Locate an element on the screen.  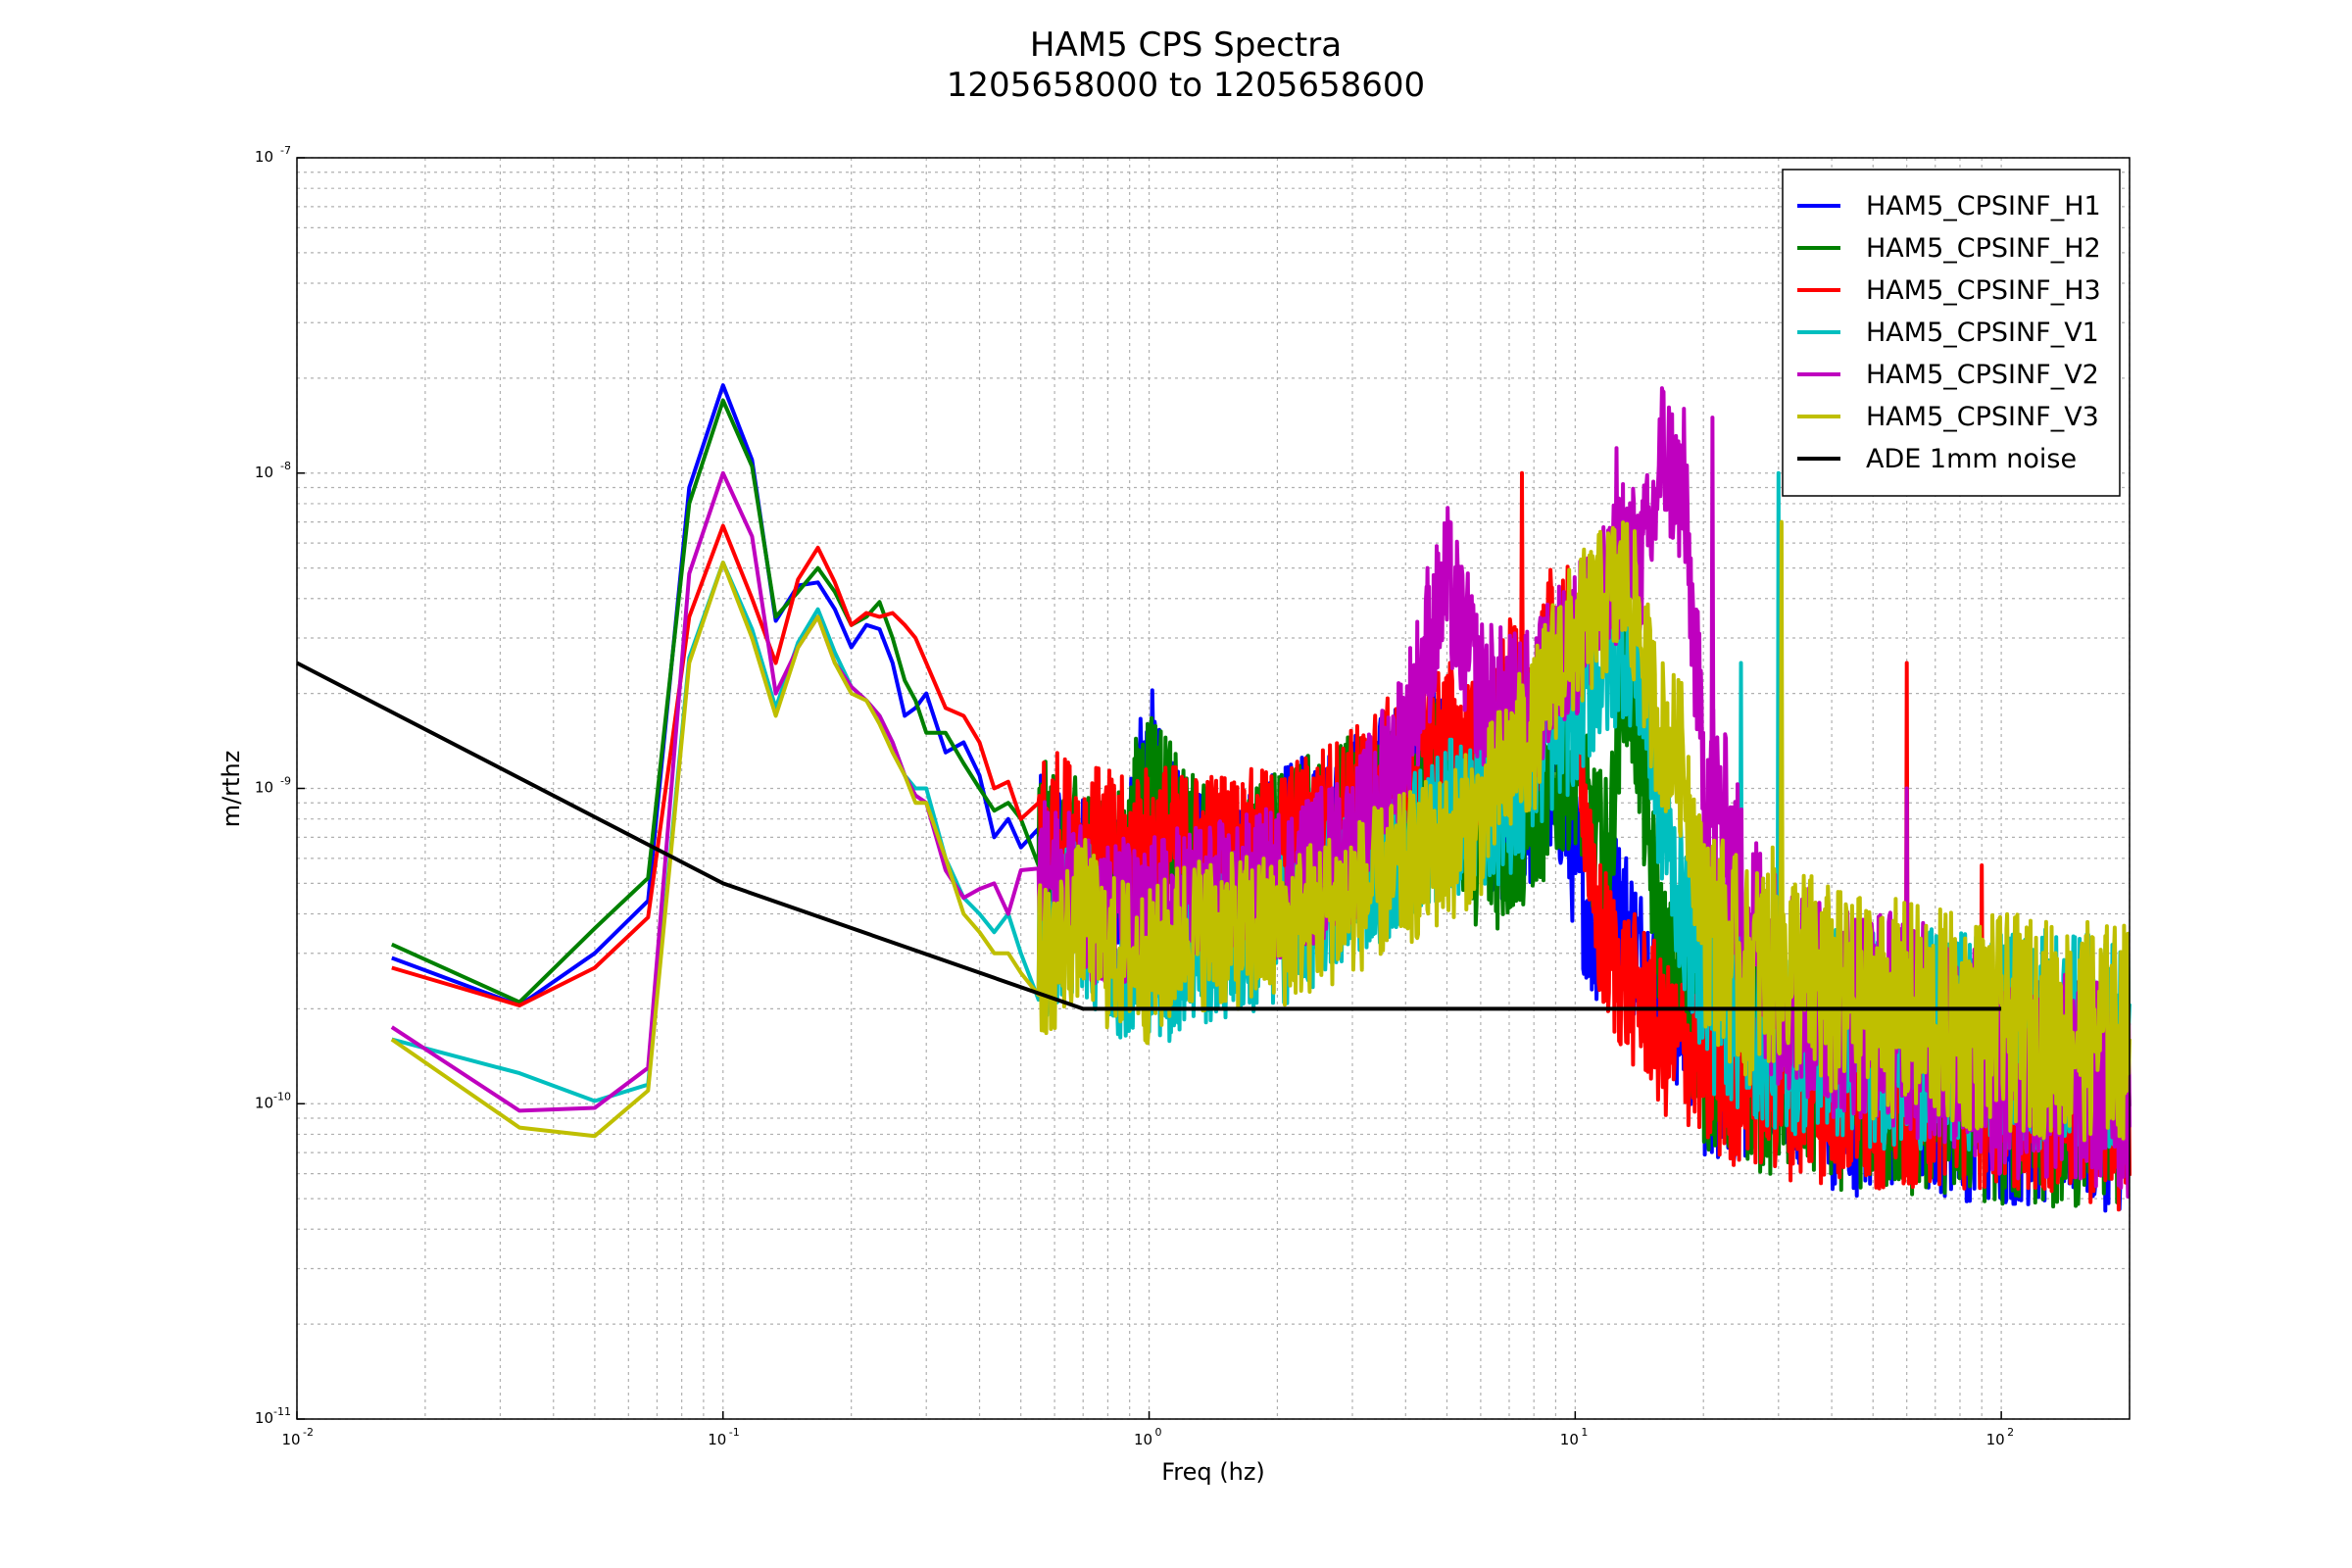
y-tick-exponent: -8 is located at coordinates (285, 466).